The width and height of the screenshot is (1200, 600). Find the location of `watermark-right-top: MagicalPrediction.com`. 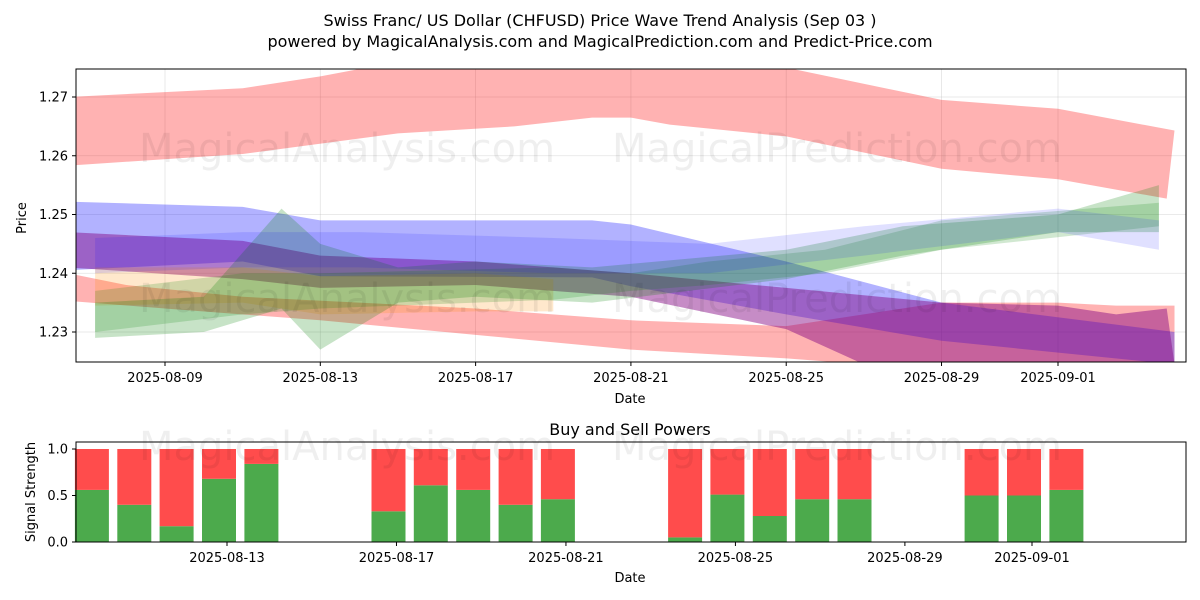

watermark-right-top: MagicalPrediction.com is located at coordinates (837, 149).